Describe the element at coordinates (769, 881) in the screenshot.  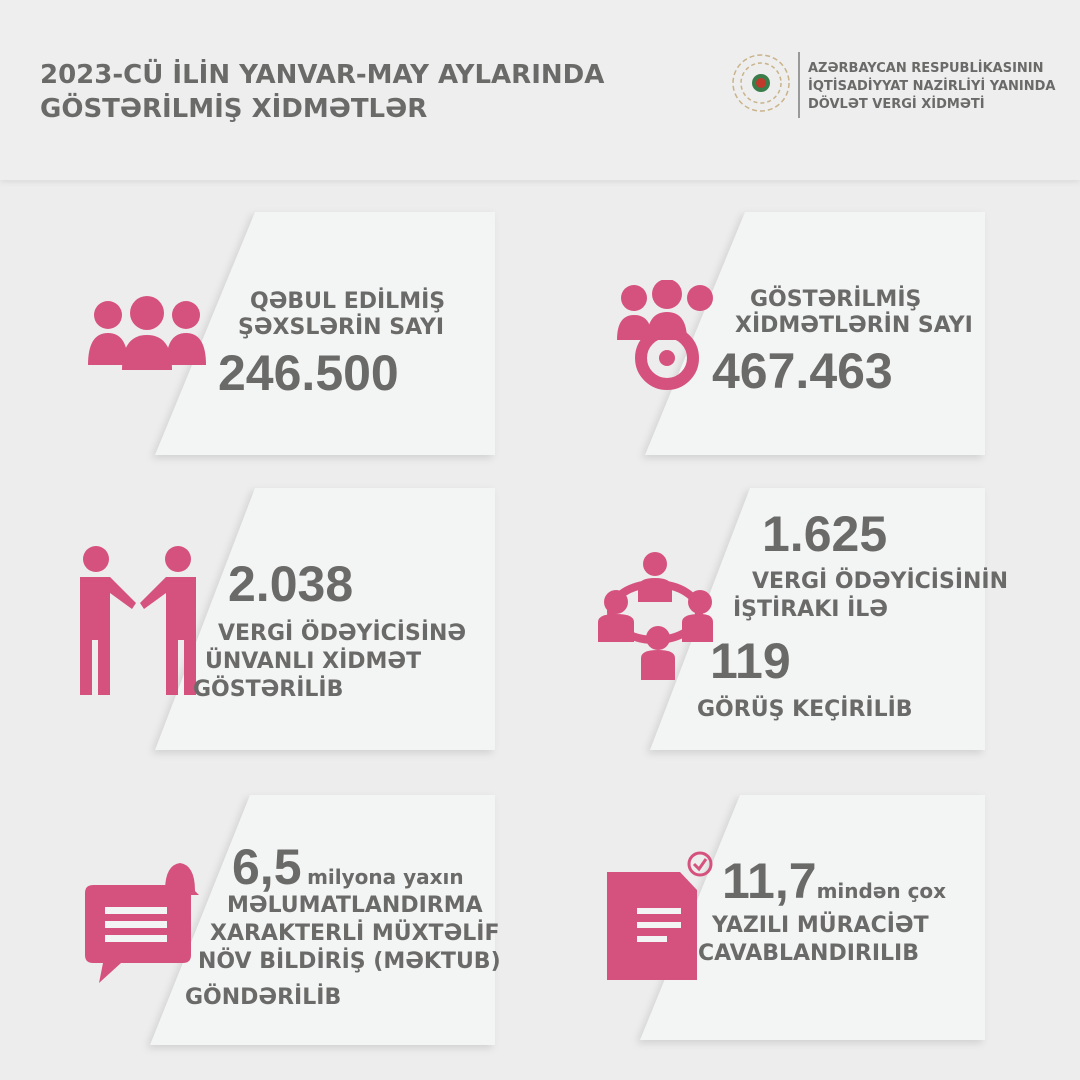
I see `card-value: 11,7` at that location.